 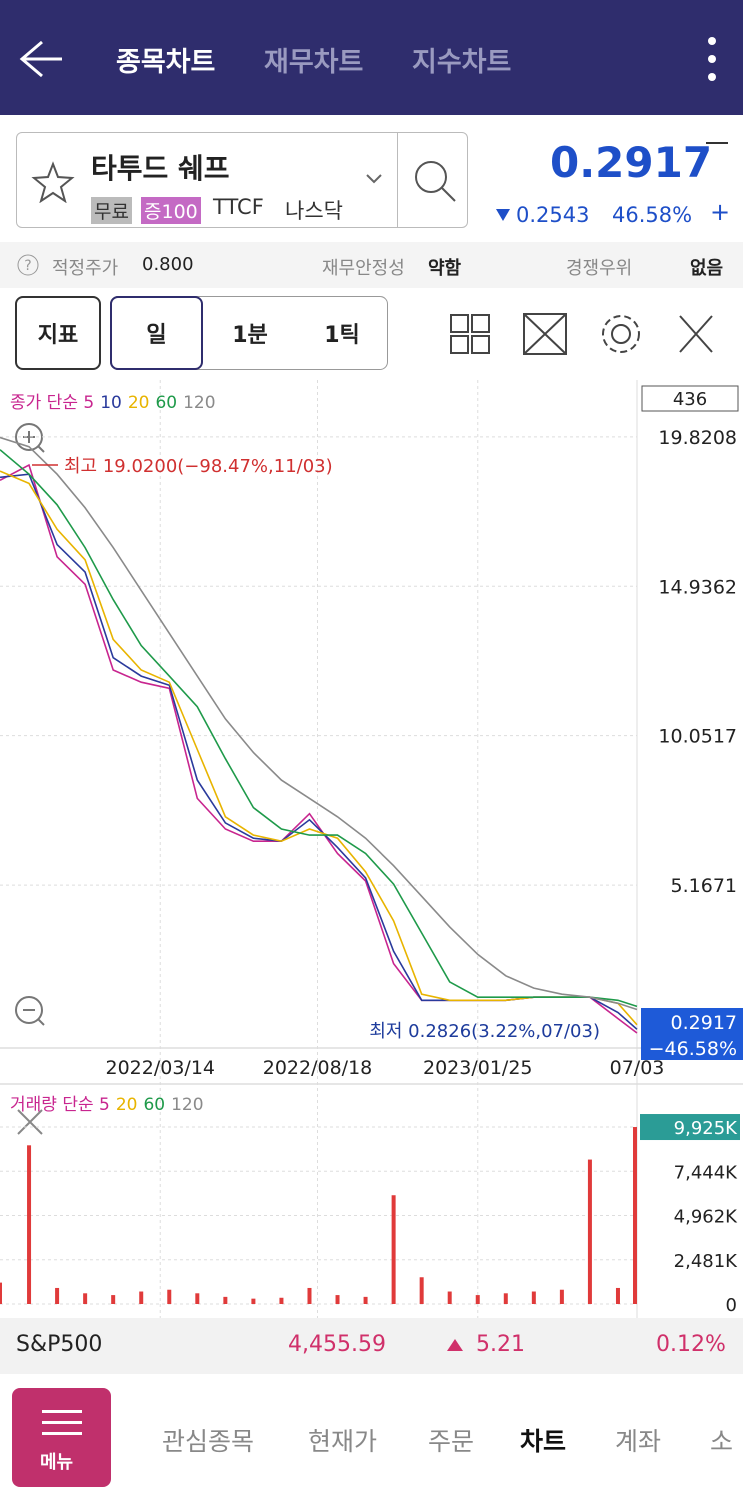 What do you see at coordinates (553, 215) in the screenshot?
I see `change: 0.2543` at bounding box center [553, 215].